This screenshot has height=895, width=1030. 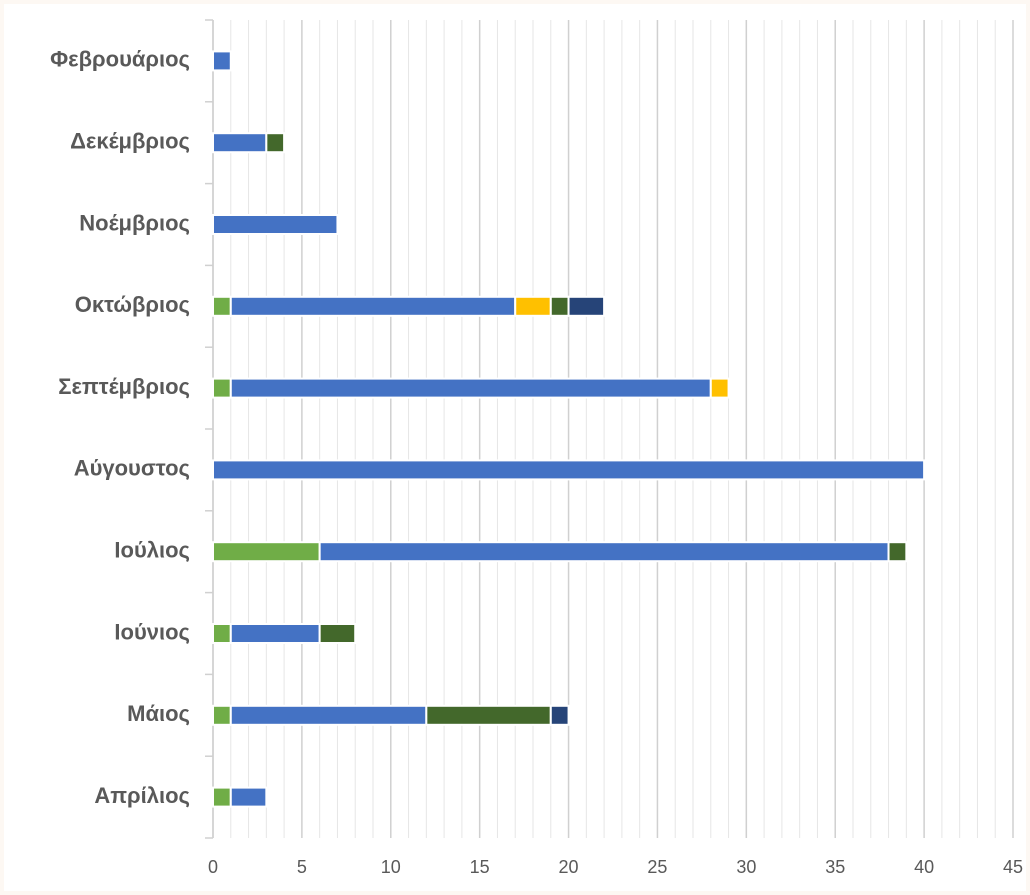 What do you see at coordinates (152, 631) in the screenshot?
I see `y-tick-label: Ιούνιος` at bounding box center [152, 631].